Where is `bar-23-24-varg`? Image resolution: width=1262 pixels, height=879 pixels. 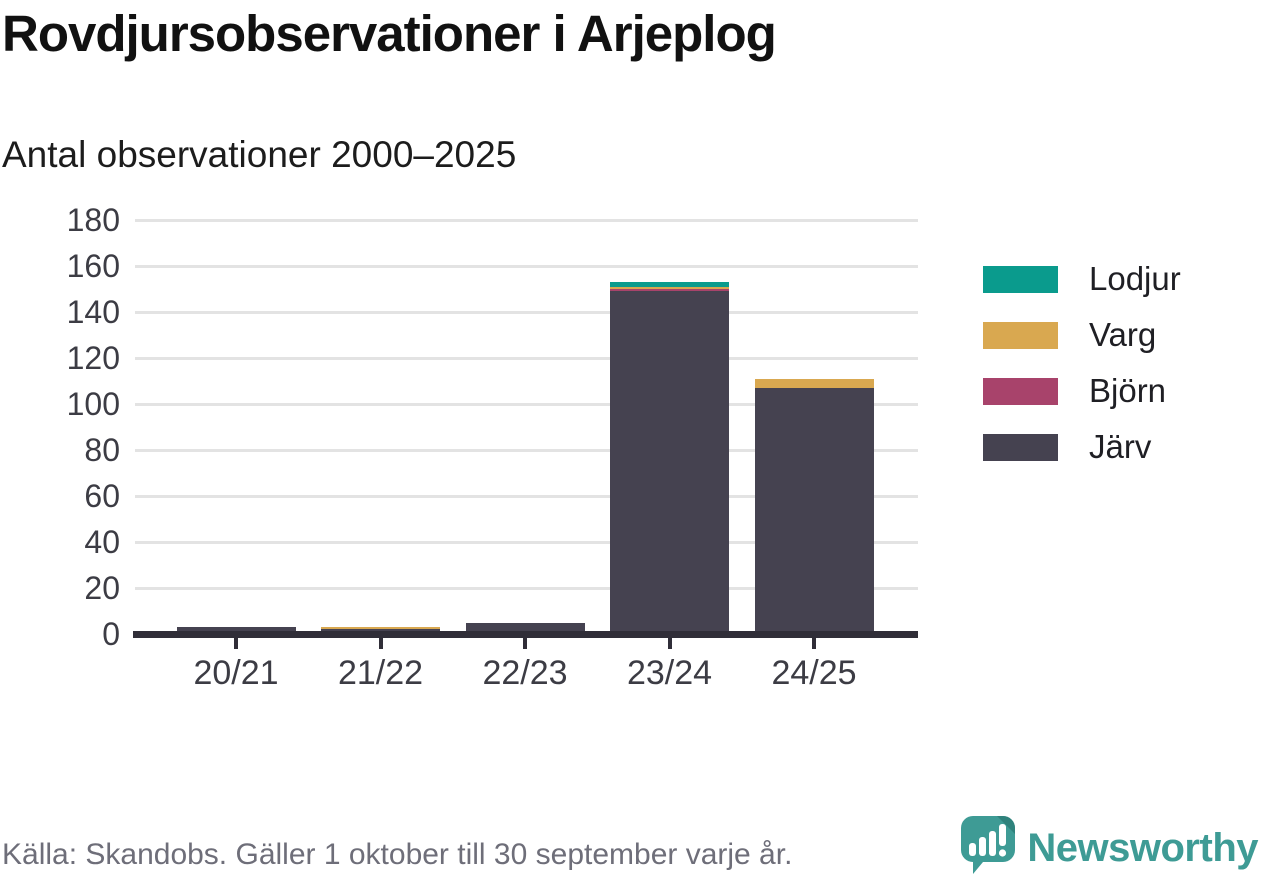
bar-23-24-varg is located at coordinates (669, 287).